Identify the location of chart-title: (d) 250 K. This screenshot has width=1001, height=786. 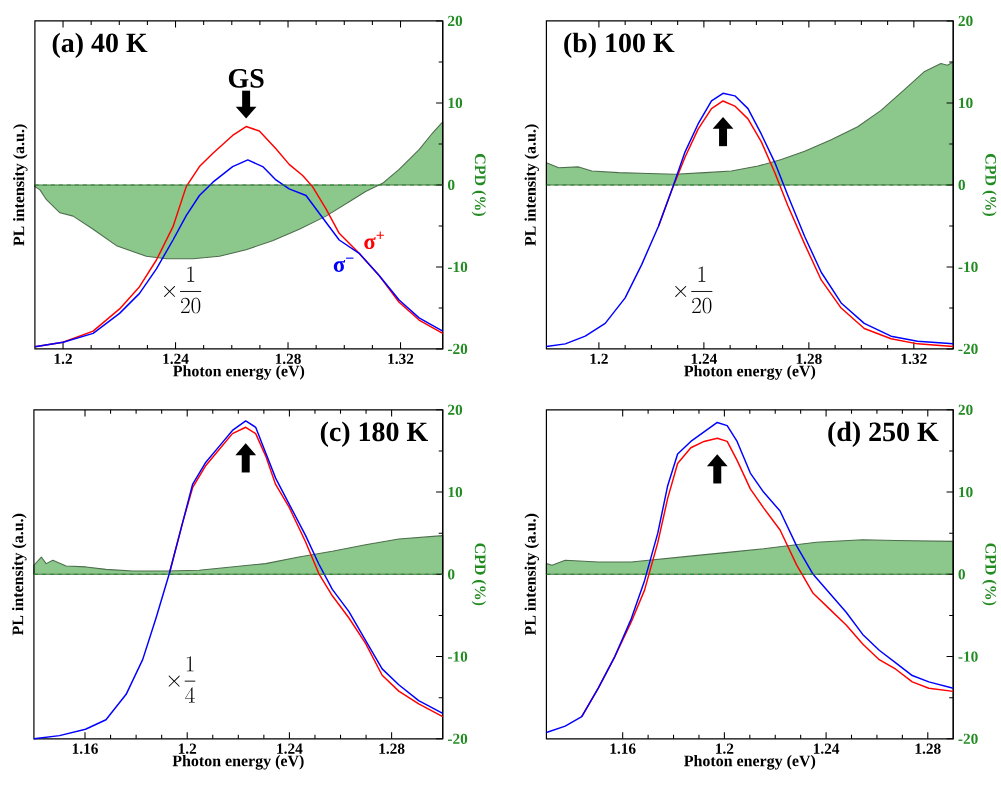
(883, 434).